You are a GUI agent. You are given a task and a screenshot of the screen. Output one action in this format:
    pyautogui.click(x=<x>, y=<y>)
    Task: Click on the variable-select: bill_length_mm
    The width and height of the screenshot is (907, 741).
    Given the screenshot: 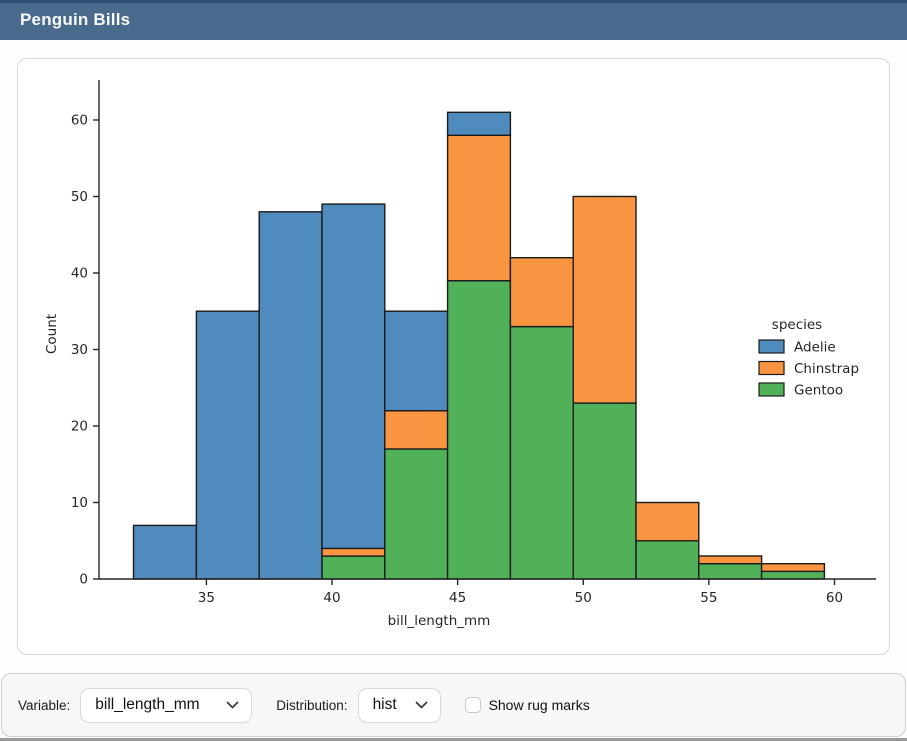 What is the action you would take?
    pyautogui.click(x=166, y=705)
    